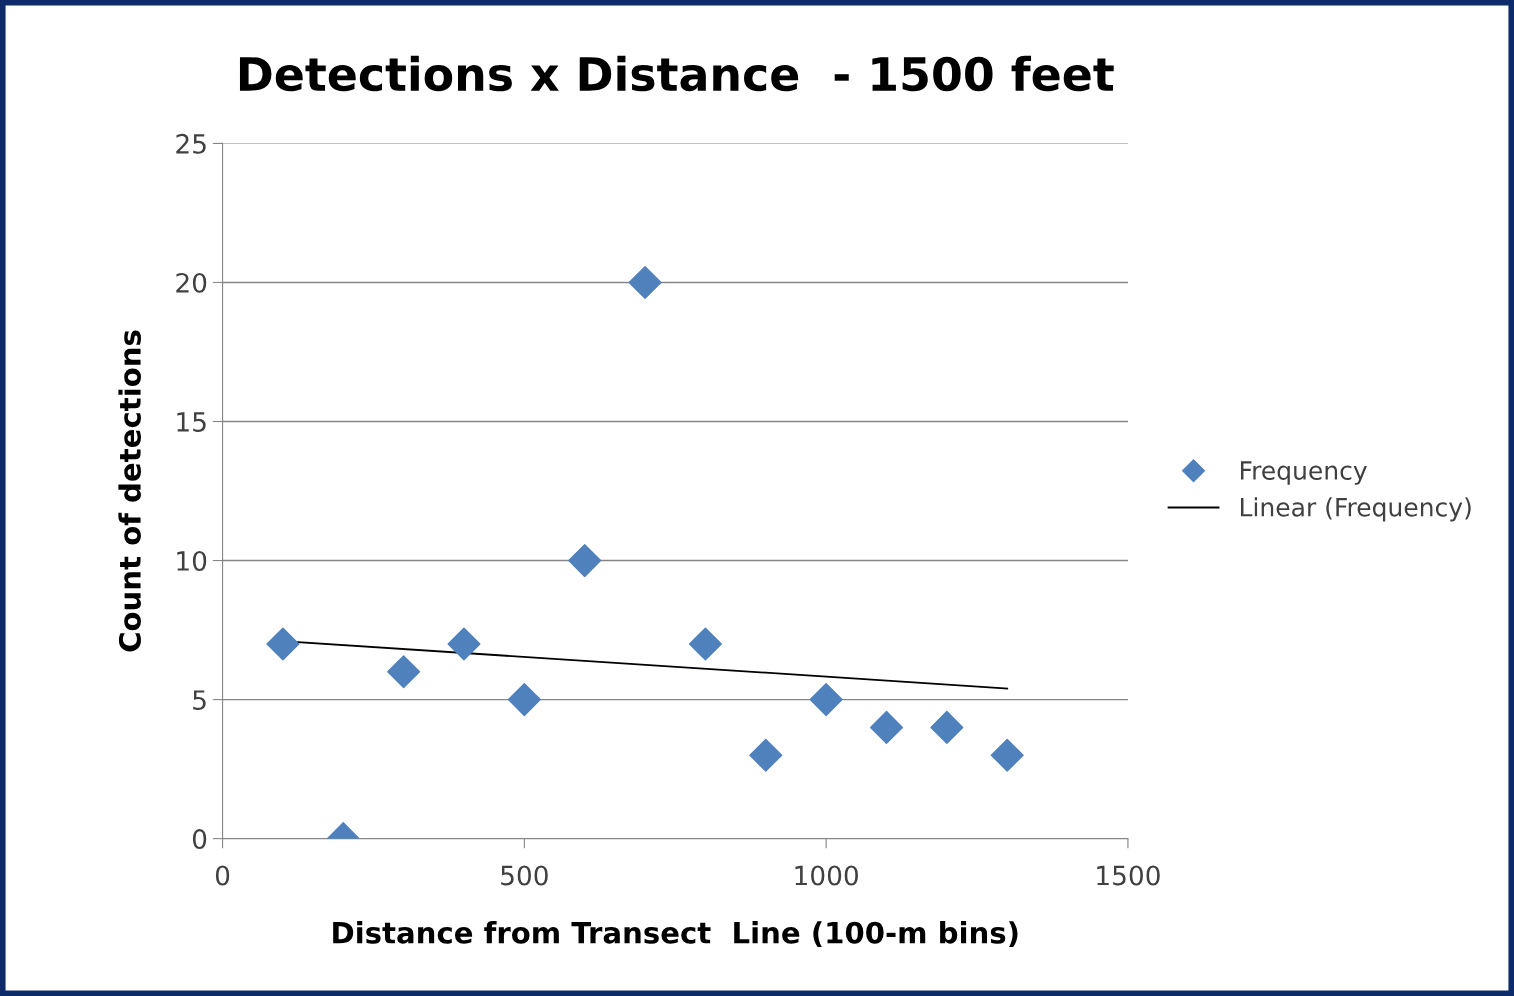  I want to click on y-tick-label: 5, so click(199, 700).